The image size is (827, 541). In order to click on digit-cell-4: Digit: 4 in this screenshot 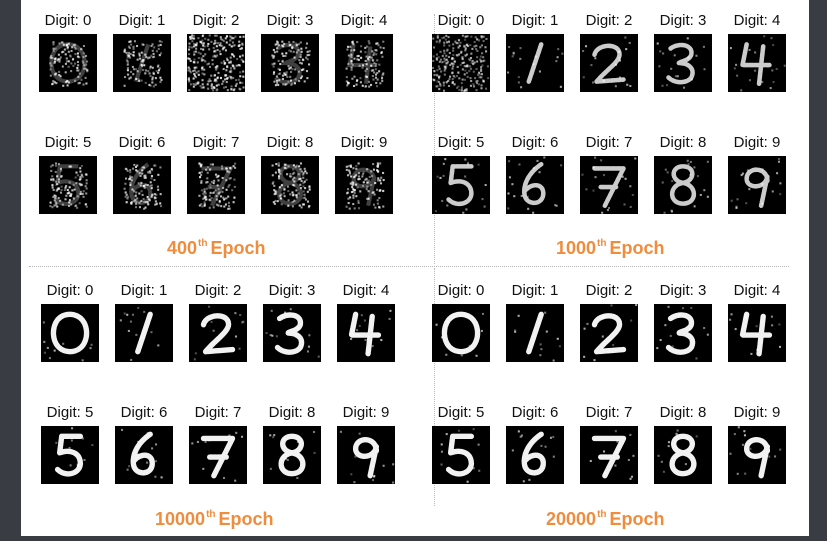, I will do `click(757, 52)`.